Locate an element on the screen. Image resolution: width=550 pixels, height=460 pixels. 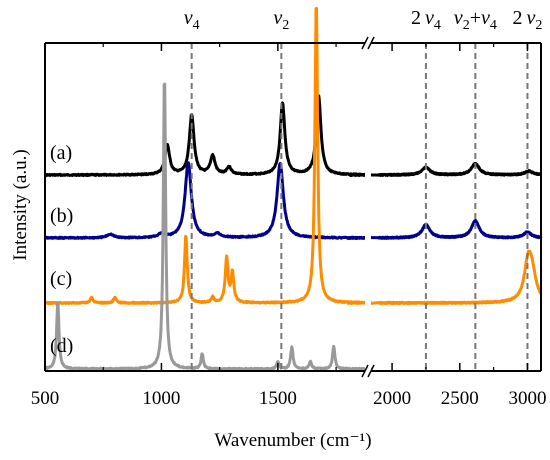
x-tick-label: 500 is located at coordinates (45, 398).